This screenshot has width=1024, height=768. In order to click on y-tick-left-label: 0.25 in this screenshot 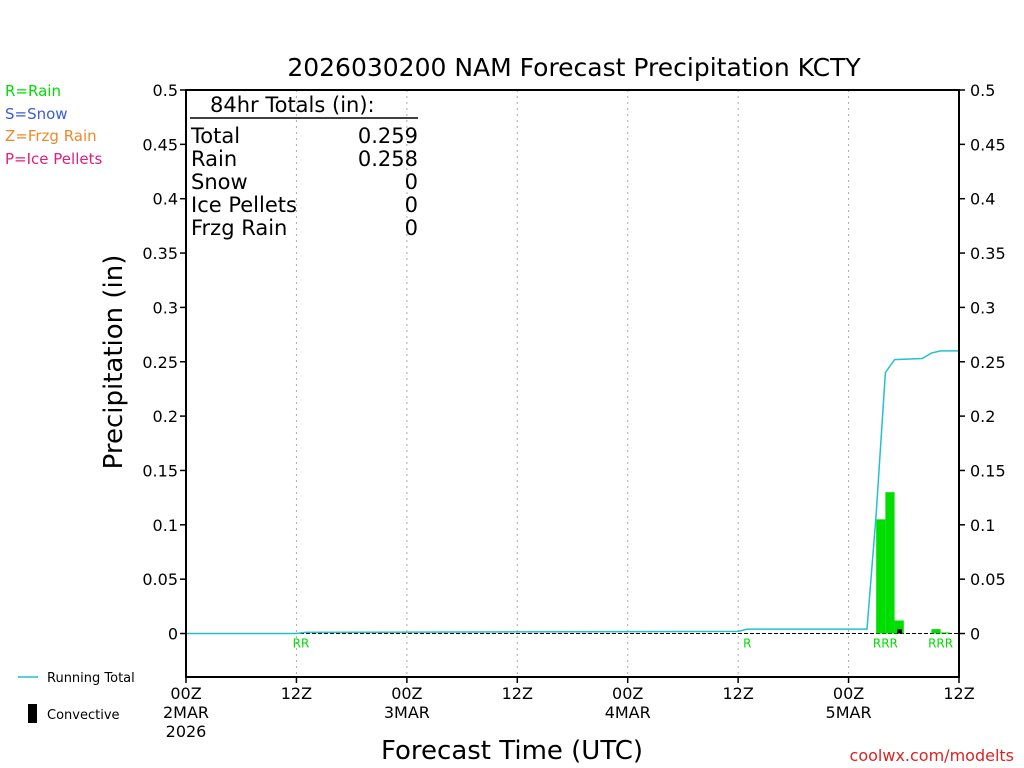, I will do `click(160, 362)`.